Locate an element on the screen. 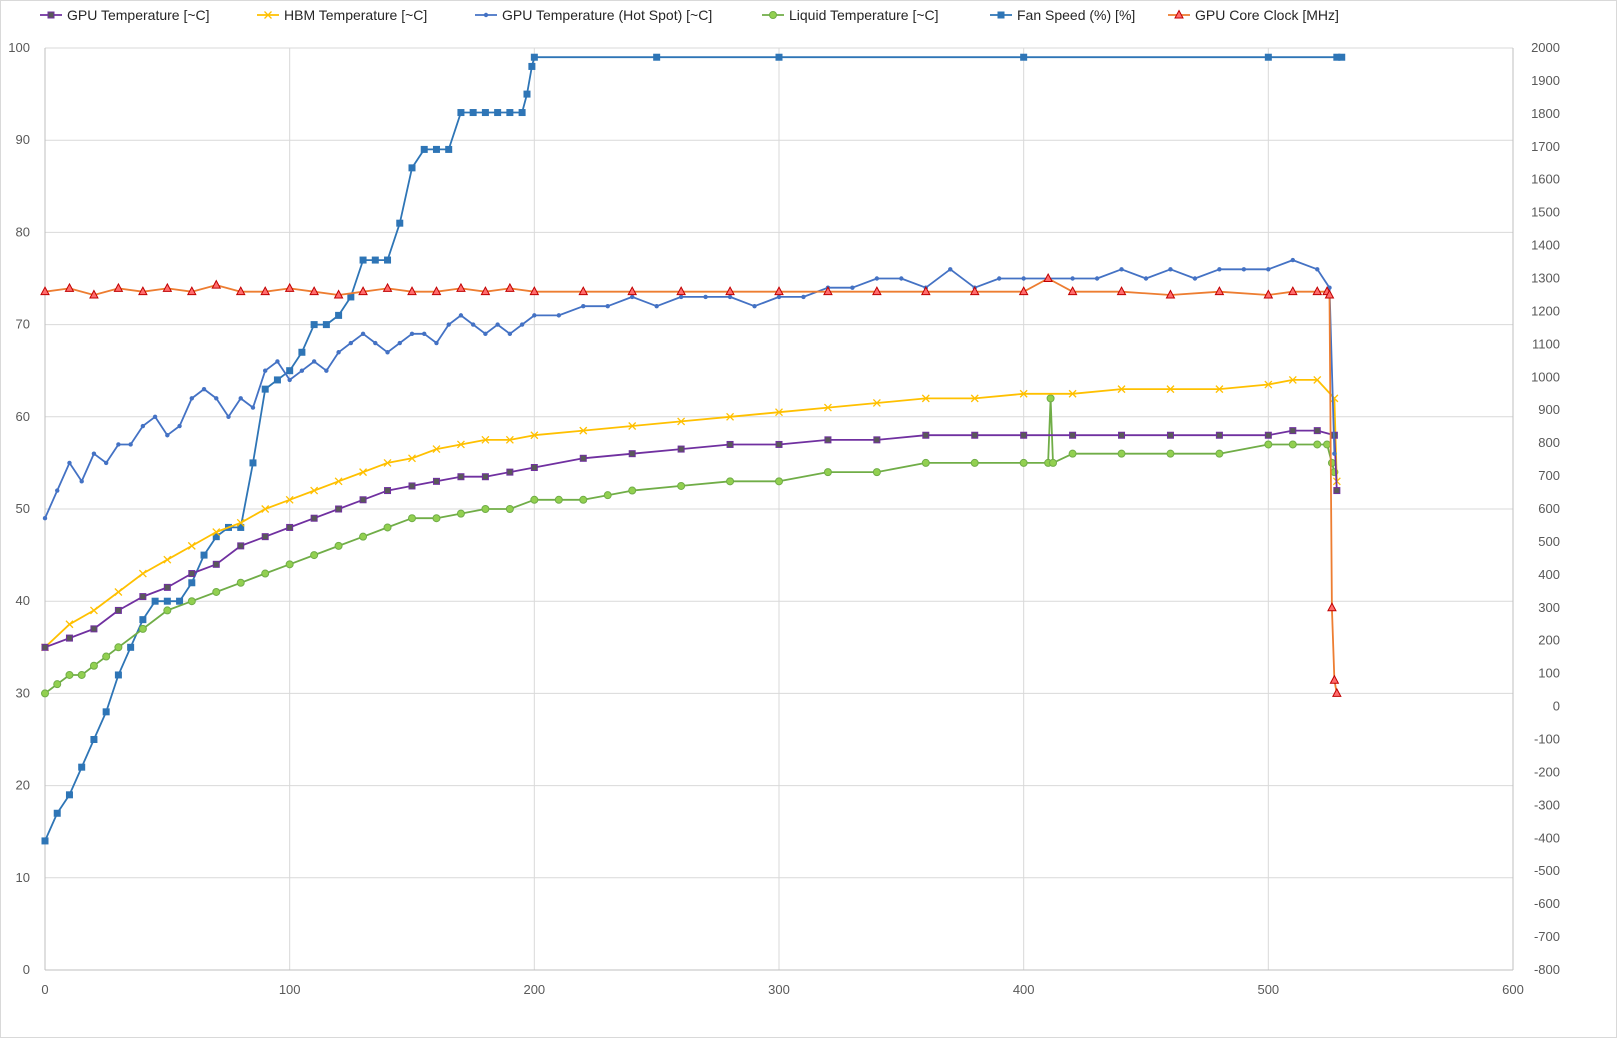 The image size is (1617, 1038). y-axis-tick-label: 100 is located at coordinates (19, 47).